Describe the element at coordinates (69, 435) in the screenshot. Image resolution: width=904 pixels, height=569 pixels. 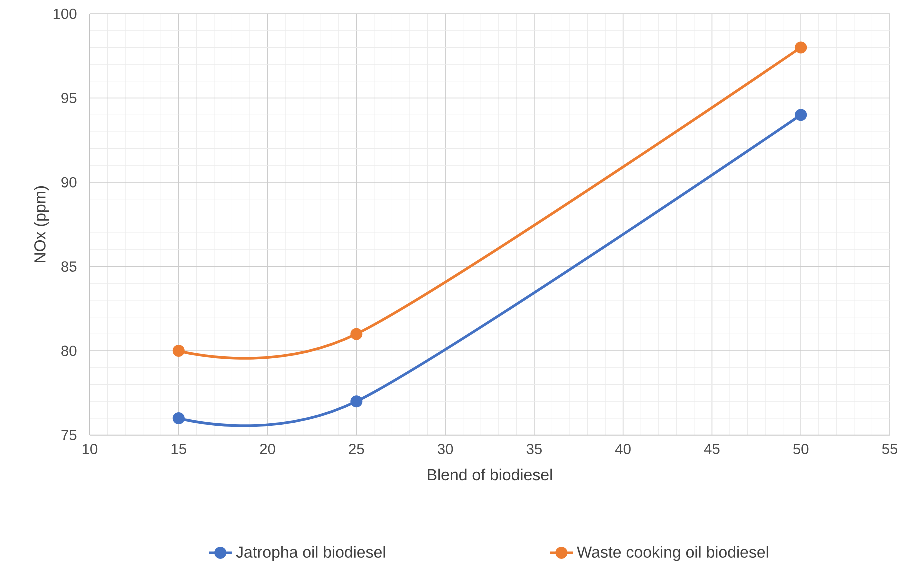
I see `y-tick-label: 75` at that location.